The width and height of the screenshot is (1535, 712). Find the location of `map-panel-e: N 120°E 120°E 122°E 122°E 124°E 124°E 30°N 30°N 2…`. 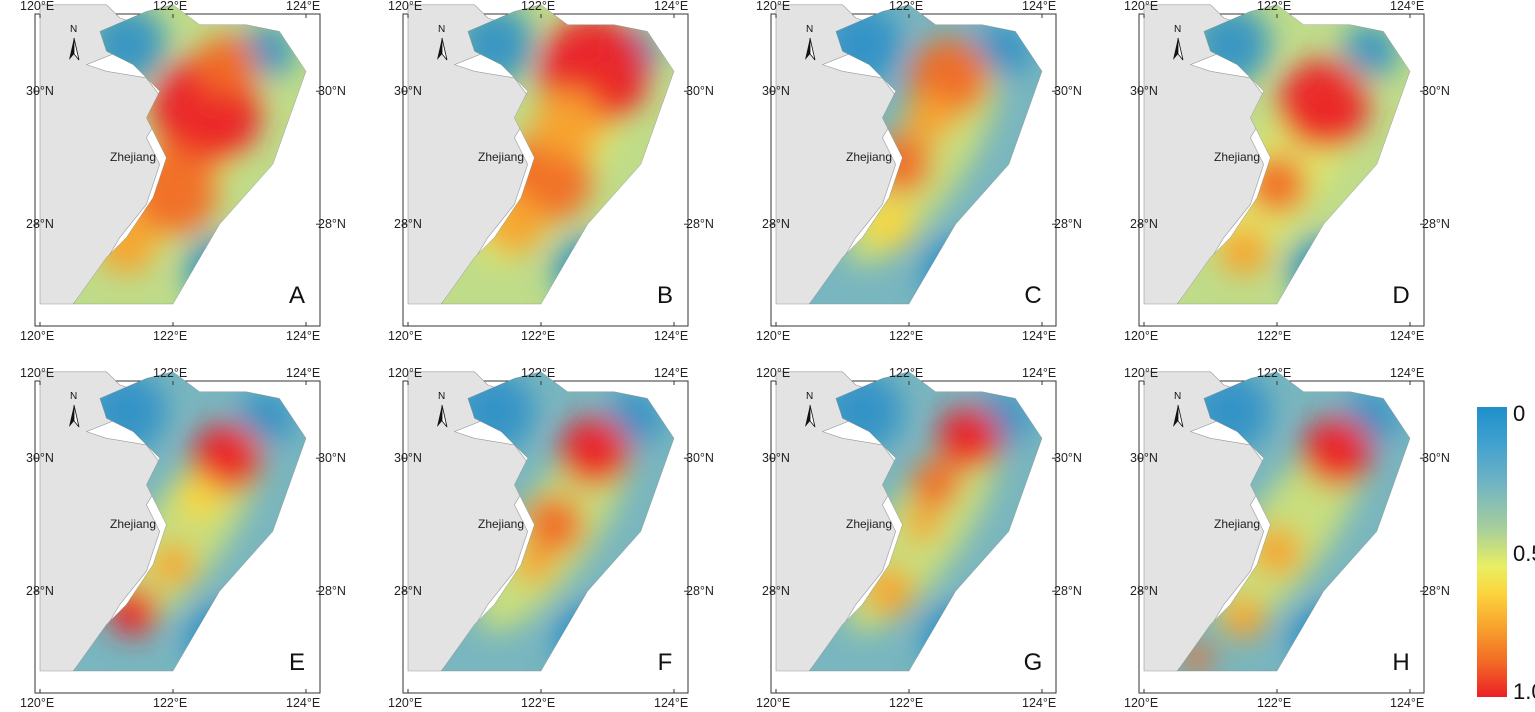

map-panel-e: N 120°E 120°E 122°E 122°E 124°E 124°E 30°N 30°N 2… is located at coordinates (191, 538).